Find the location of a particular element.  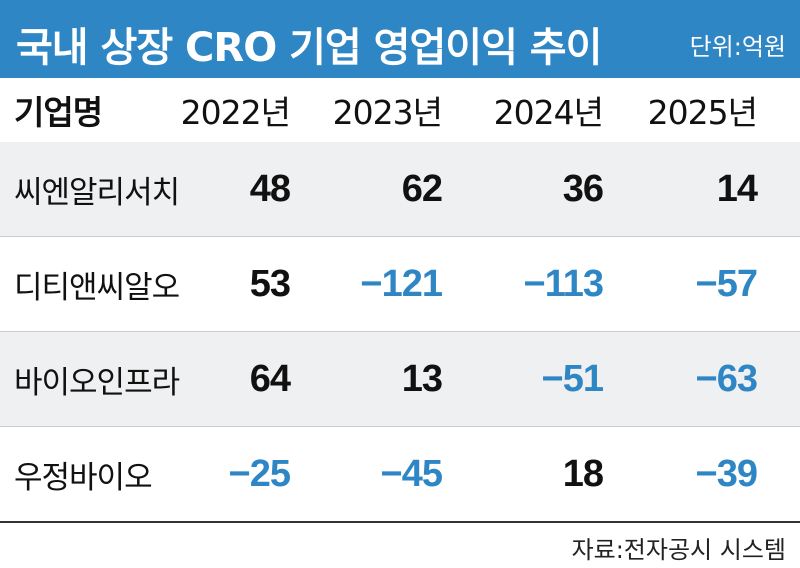

value-cell: −51 is located at coordinates (572, 379).